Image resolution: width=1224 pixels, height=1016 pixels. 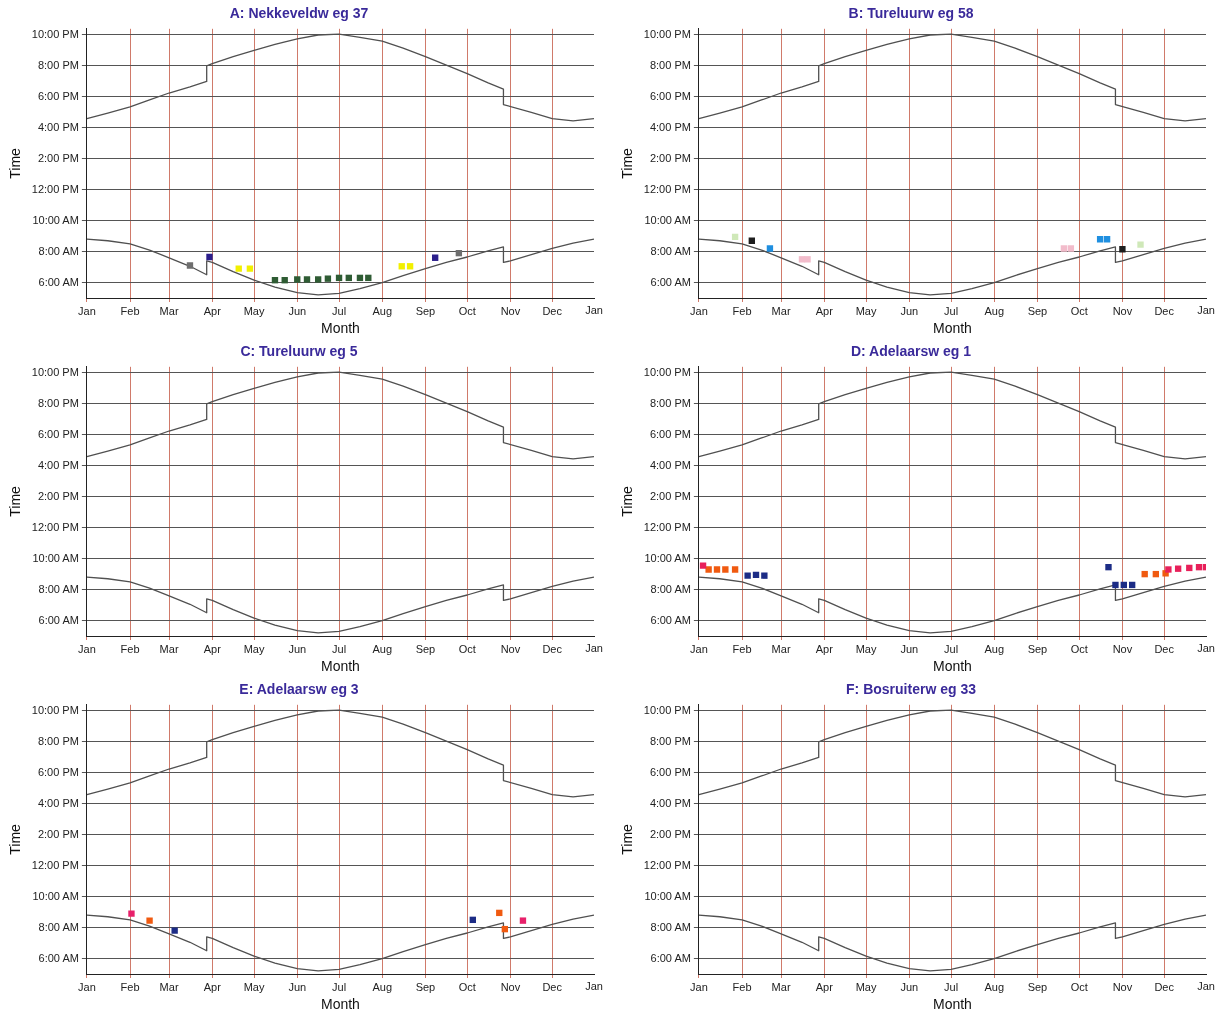 What do you see at coordinates (299, 689) in the screenshot?
I see `chart-title: E: Adelaarsw eg 3` at bounding box center [299, 689].